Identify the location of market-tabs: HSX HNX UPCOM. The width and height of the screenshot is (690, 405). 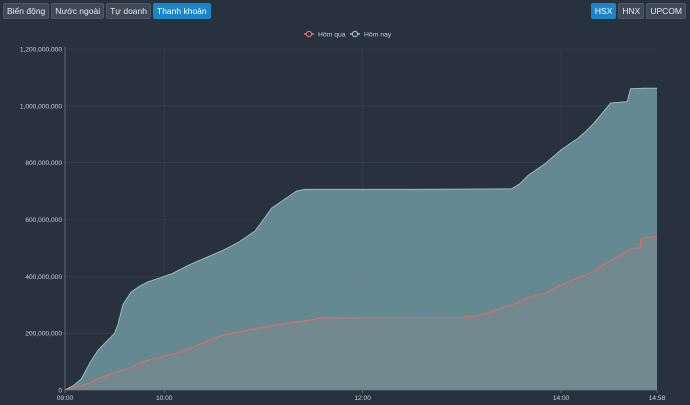
(638, 11).